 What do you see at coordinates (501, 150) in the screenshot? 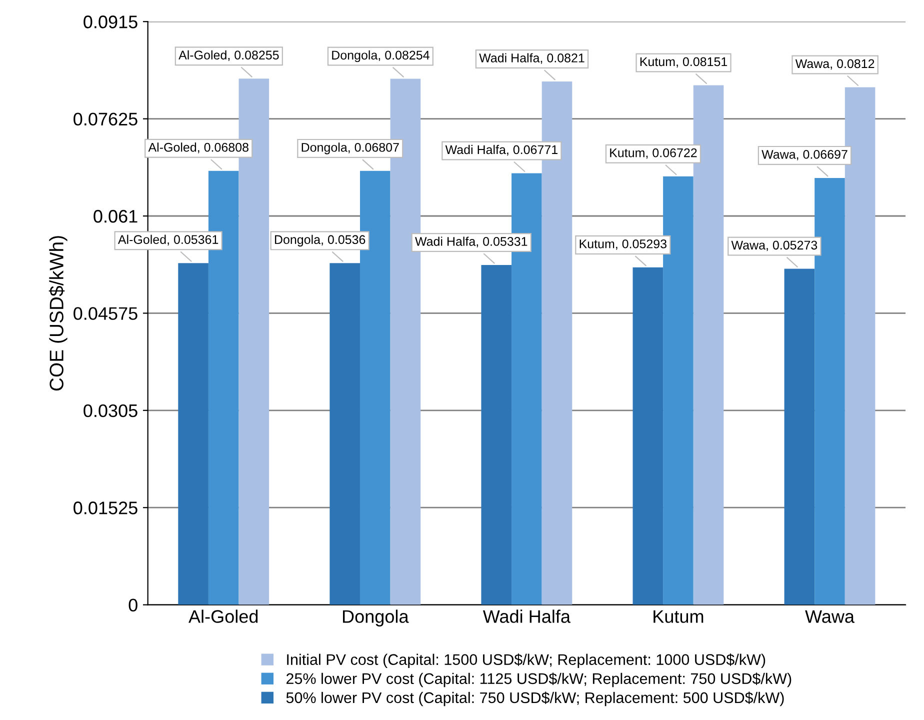
I see `data-label: Wadi Halfa, 0.06771` at bounding box center [501, 150].